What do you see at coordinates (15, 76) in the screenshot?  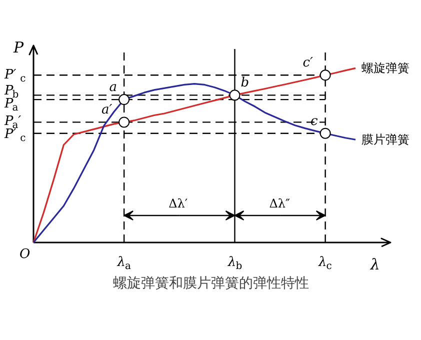 I see `ref-line-label: P′c` at bounding box center [15, 76].